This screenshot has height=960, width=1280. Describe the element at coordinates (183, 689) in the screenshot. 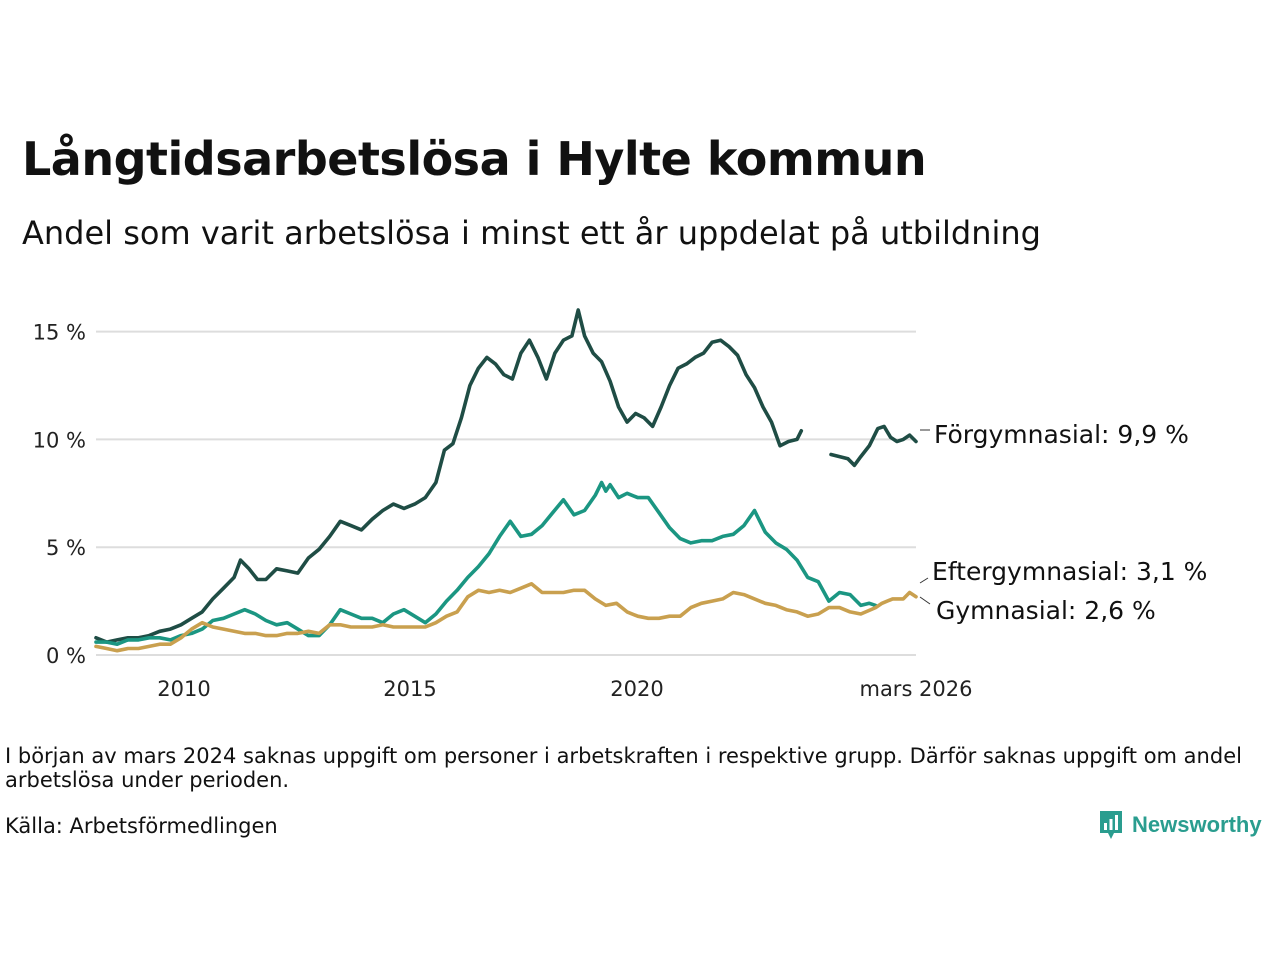

I see `x-tick-label: 2010` at that location.